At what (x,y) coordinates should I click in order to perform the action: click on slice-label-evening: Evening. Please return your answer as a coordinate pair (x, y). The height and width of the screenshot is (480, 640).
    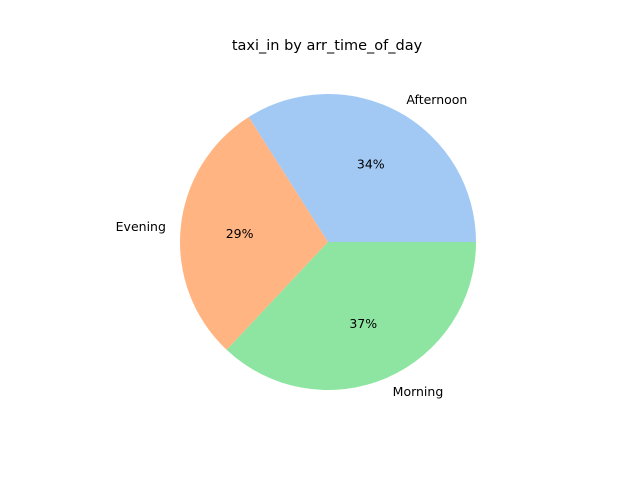
    Looking at the image, I should click on (141, 226).